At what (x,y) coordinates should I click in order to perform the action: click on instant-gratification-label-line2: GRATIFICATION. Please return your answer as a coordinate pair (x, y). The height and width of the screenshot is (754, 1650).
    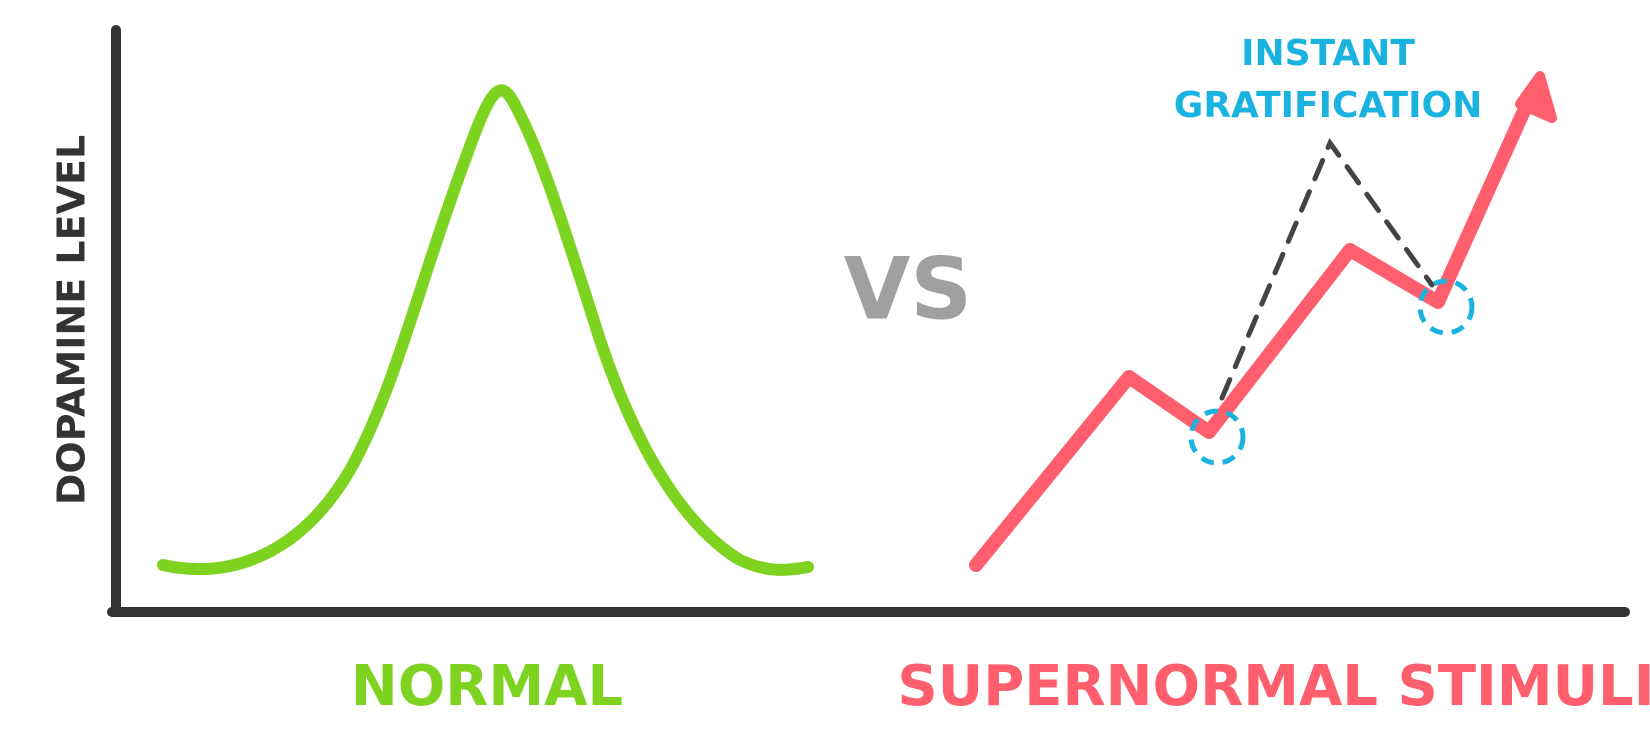
    Looking at the image, I should click on (1328, 105).